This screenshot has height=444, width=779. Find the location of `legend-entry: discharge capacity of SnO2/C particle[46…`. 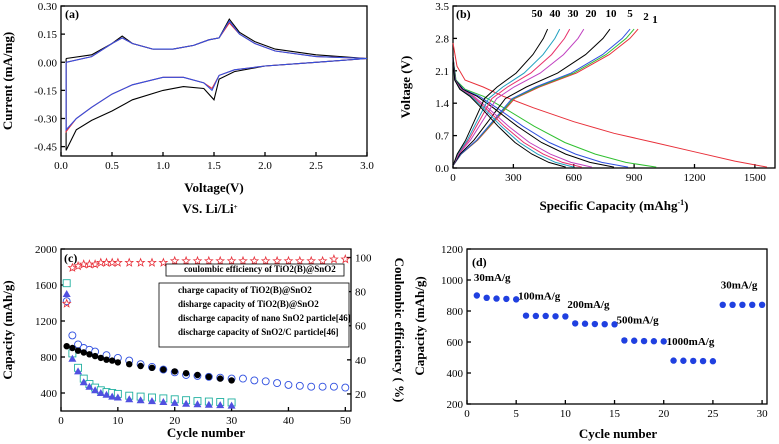

legend-entry: discharge capacity of SnO2/C particle[46… is located at coordinates (258, 332).